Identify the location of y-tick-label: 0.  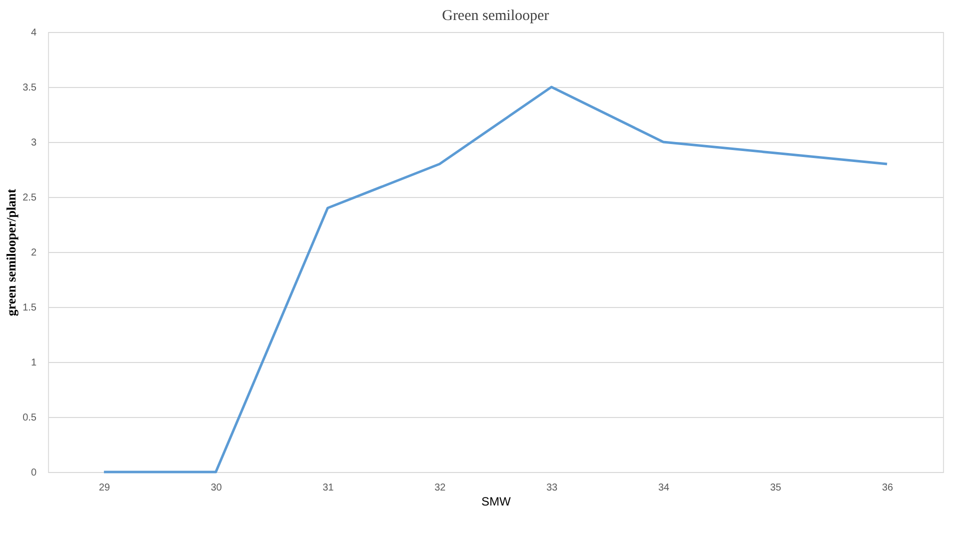
(33, 473).